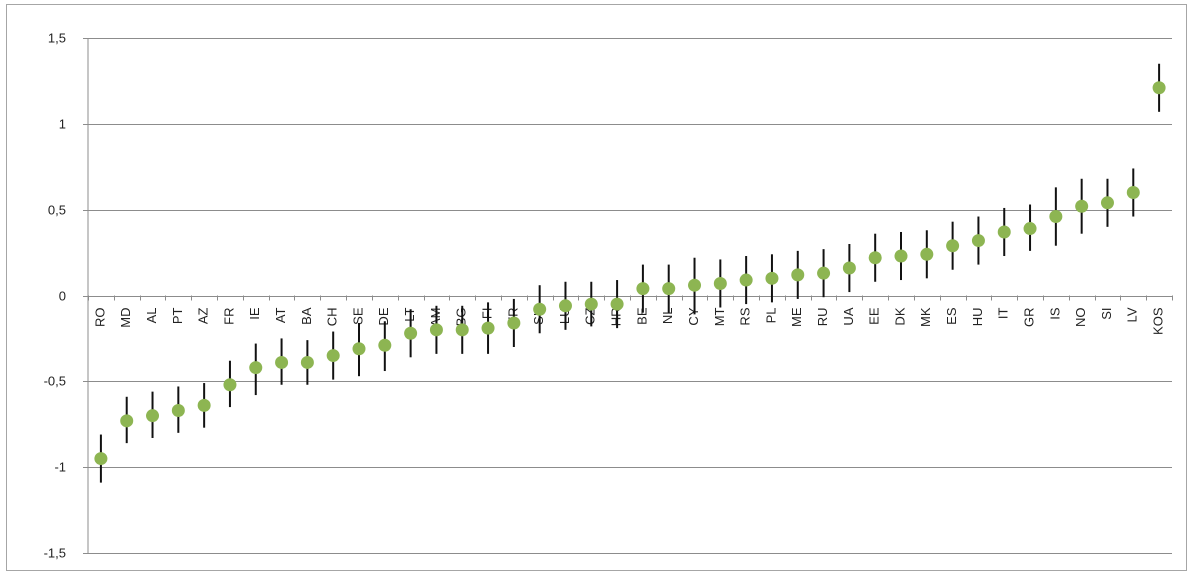 The width and height of the screenshot is (1195, 577). Describe the element at coordinates (1080, 318) in the screenshot. I see `category-label: NO` at that location.